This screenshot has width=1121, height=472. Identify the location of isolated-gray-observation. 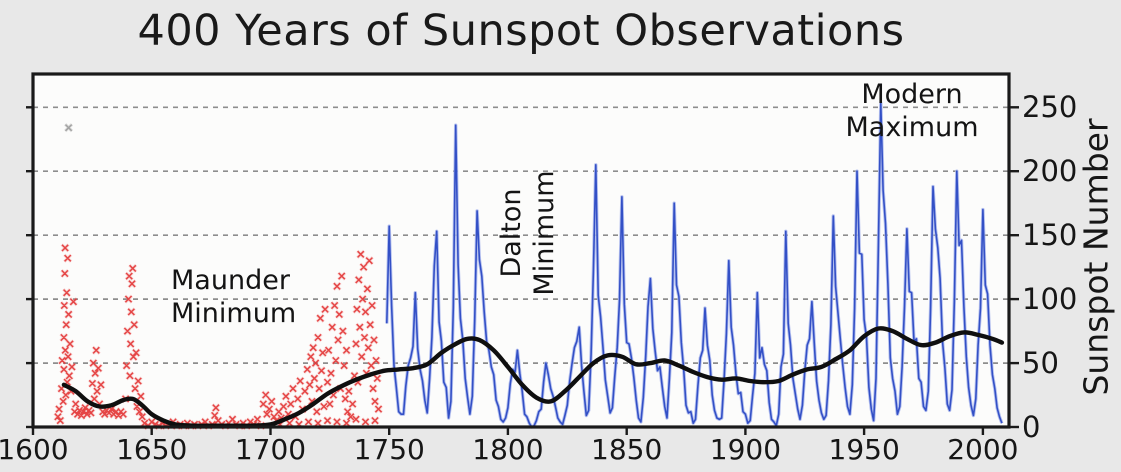
(68, 128).